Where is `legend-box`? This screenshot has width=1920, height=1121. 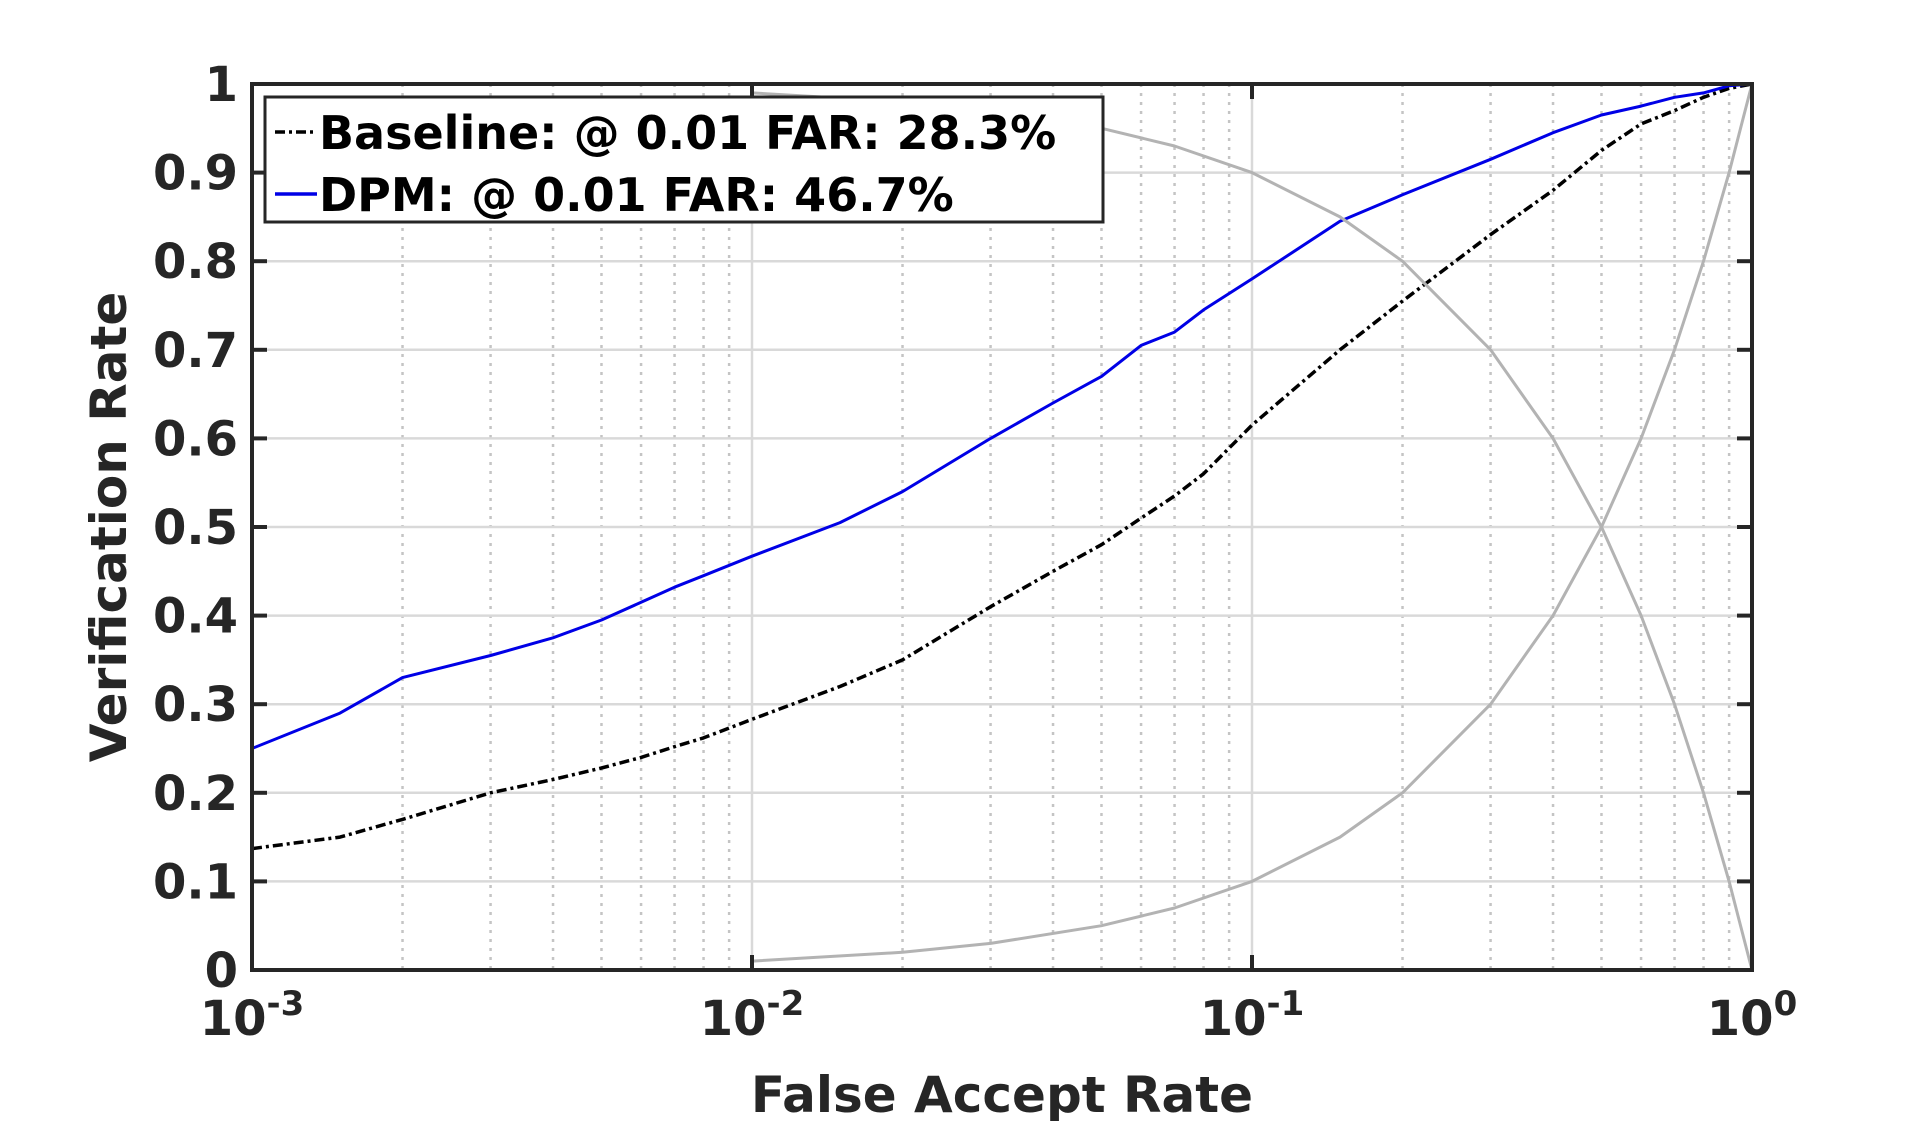
legend-box is located at coordinates (684, 159).